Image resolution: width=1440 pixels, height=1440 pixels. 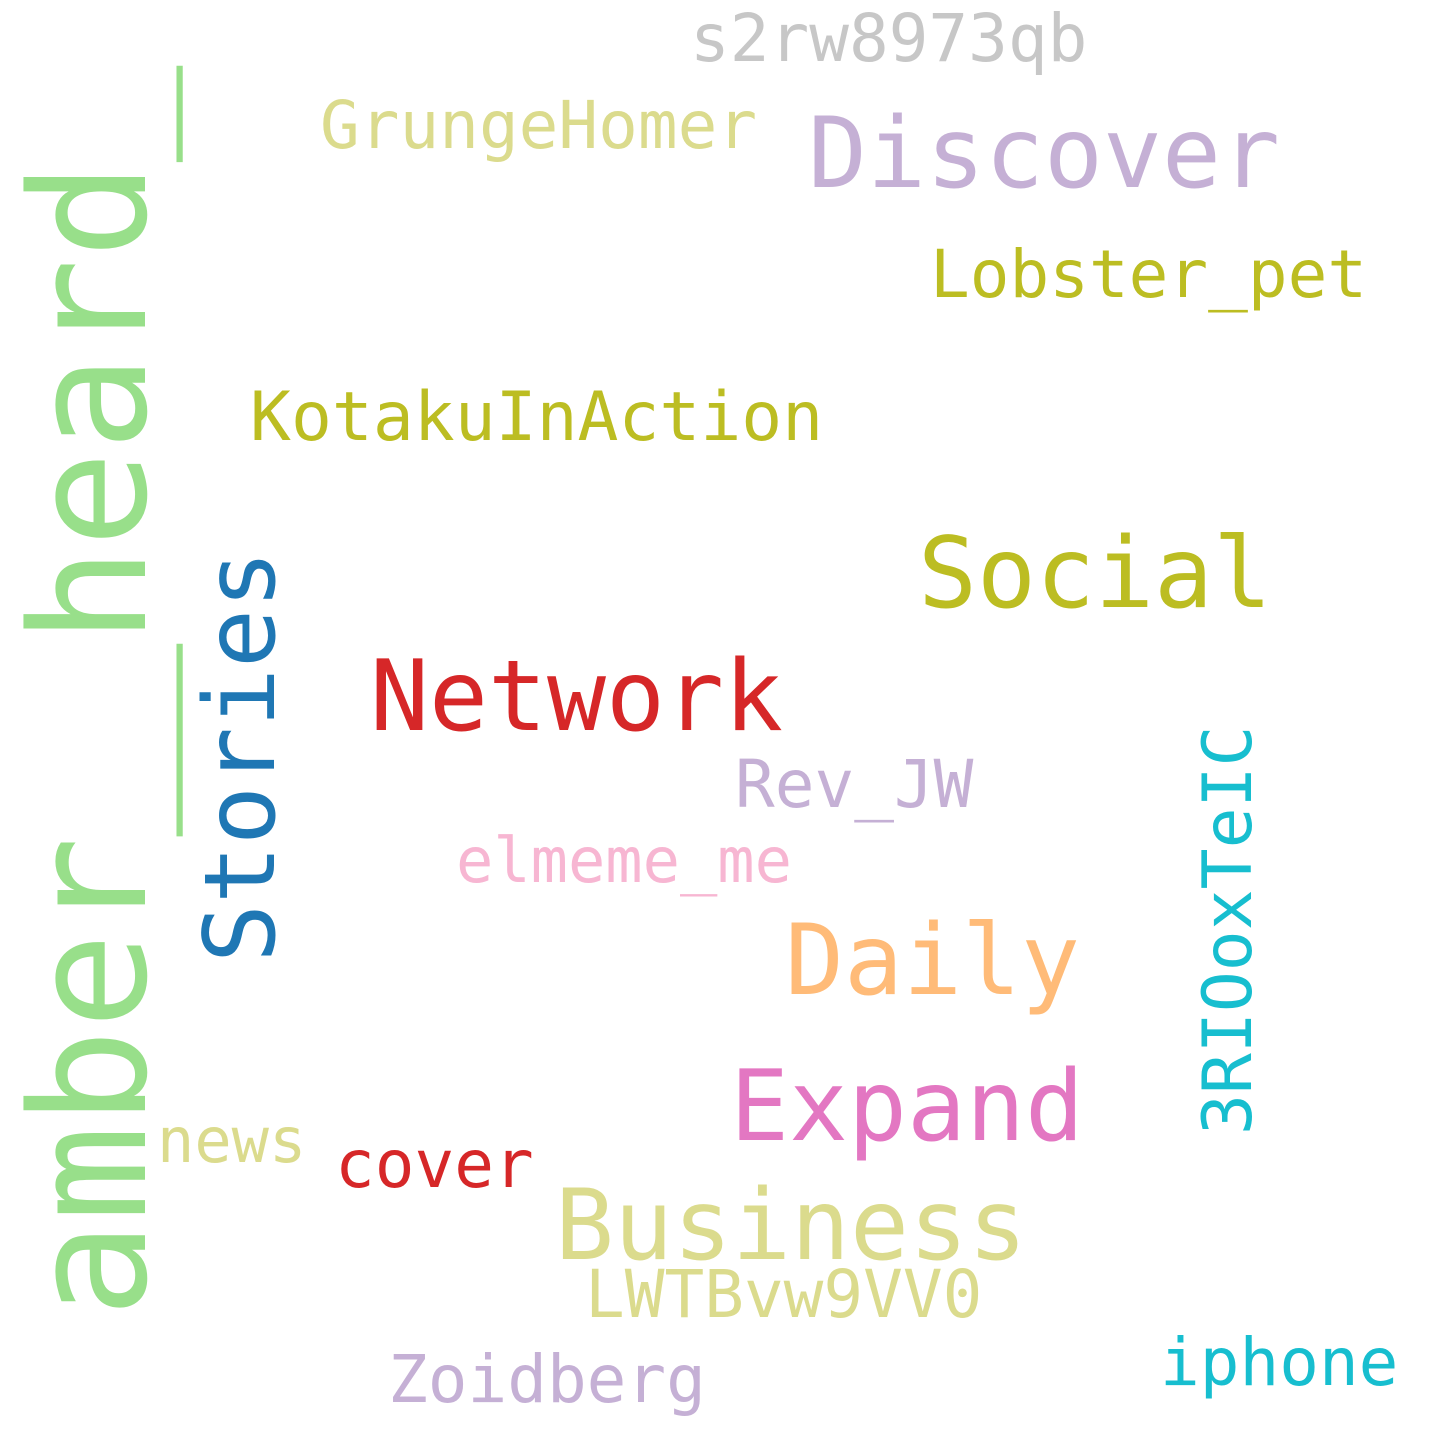 What do you see at coordinates (791, 1226) in the screenshot?
I see `word-business: Business` at bounding box center [791, 1226].